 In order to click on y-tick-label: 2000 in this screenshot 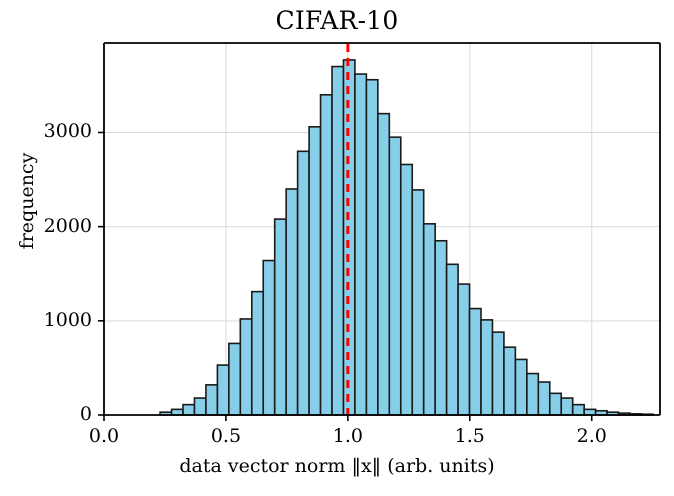, I will do `click(67, 225)`.